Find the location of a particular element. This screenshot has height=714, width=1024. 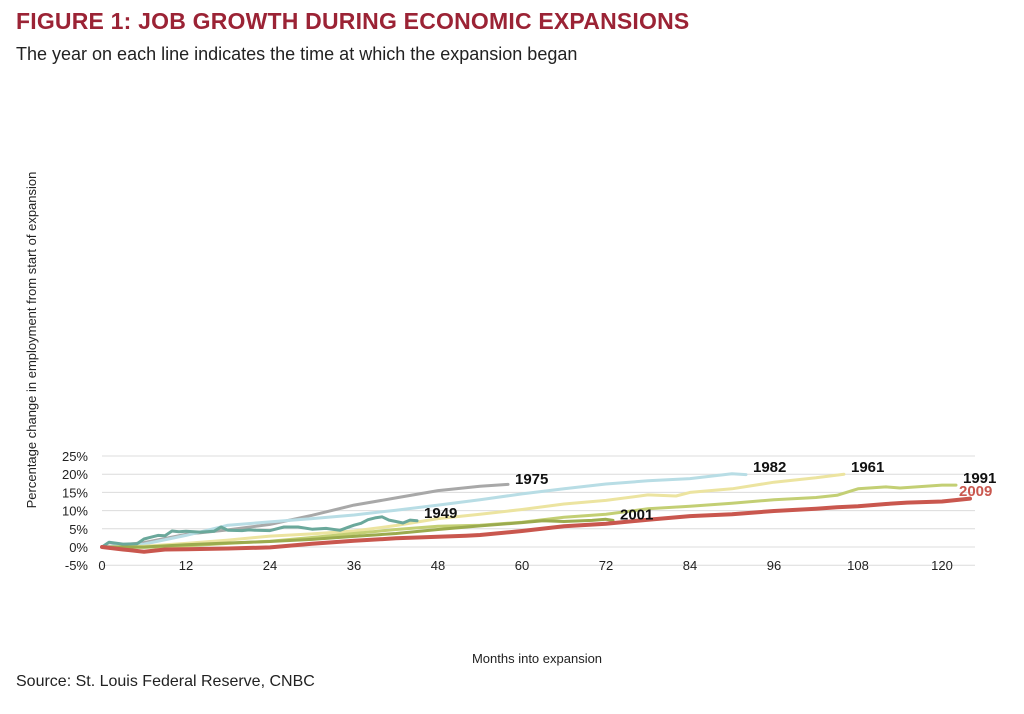

x-tick-label: 24 is located at coordinates (270, 565).